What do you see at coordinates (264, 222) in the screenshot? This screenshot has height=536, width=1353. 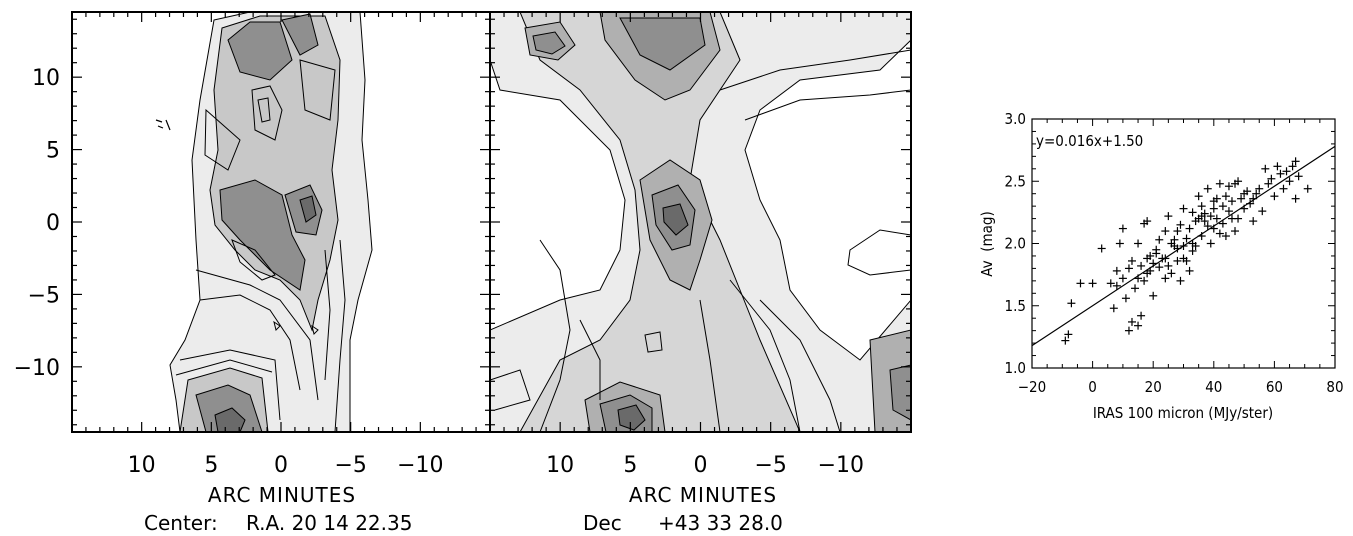 I see `contour-map-left` at bounding box center [264, 222].